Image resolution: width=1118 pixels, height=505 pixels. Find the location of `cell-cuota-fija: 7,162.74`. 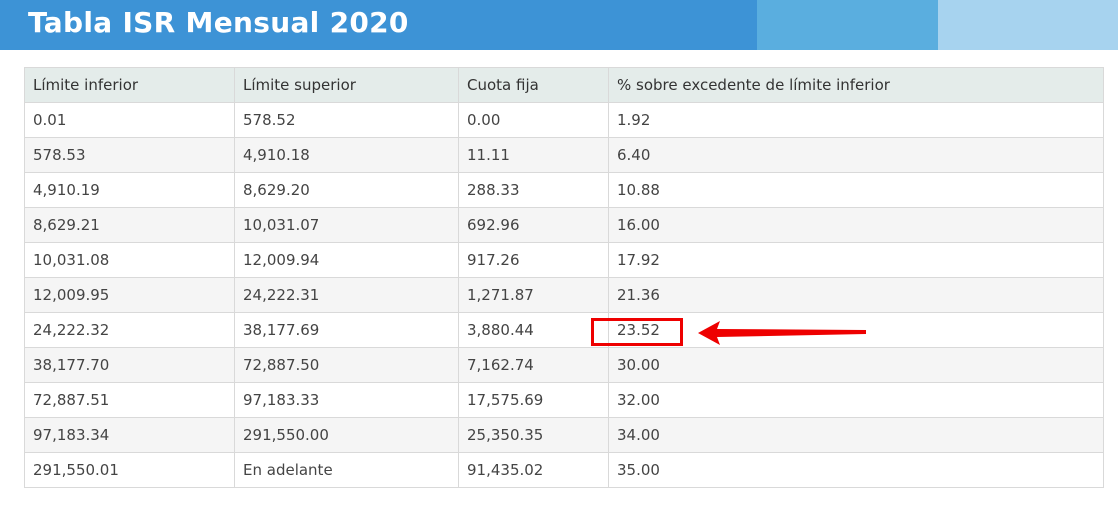

cell-cuota-fija: 7,162.74 is located at coordinates (533, 365).